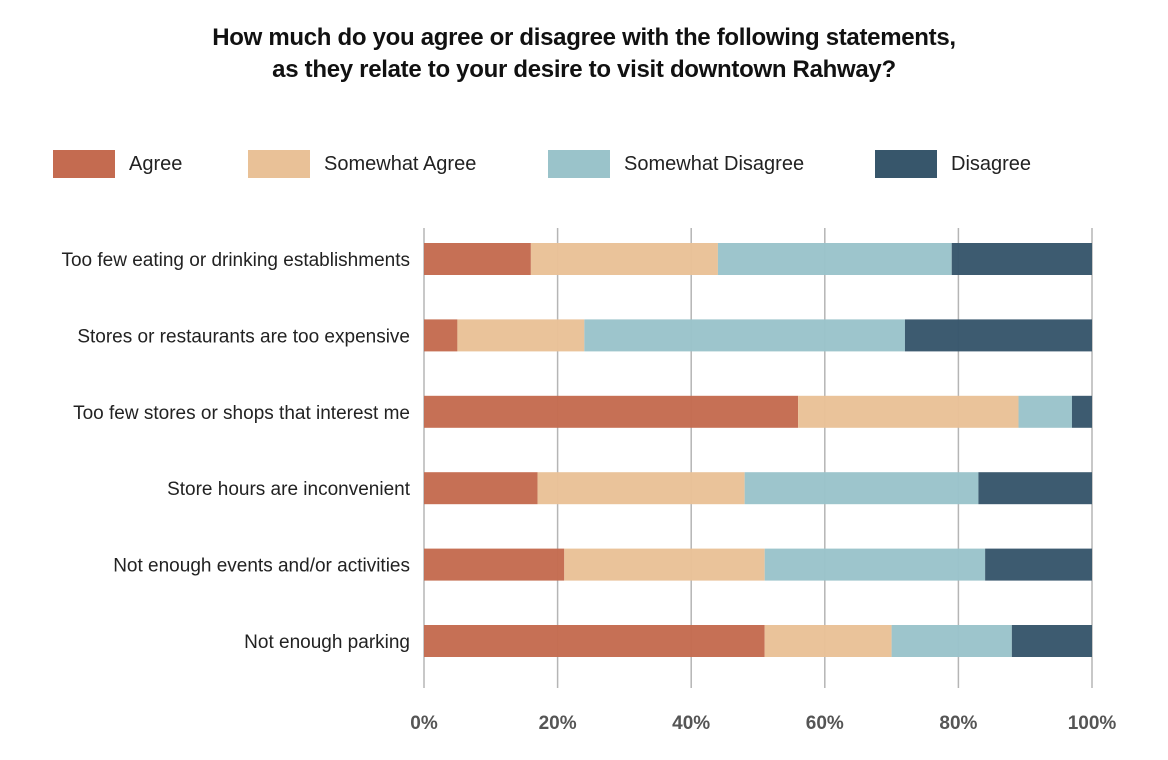  Describe the element at coordinates (521, 335) in the screenshot. I see `bar-somewhat-agree-stores-or-restaurants-are-too-expensive` at that location.